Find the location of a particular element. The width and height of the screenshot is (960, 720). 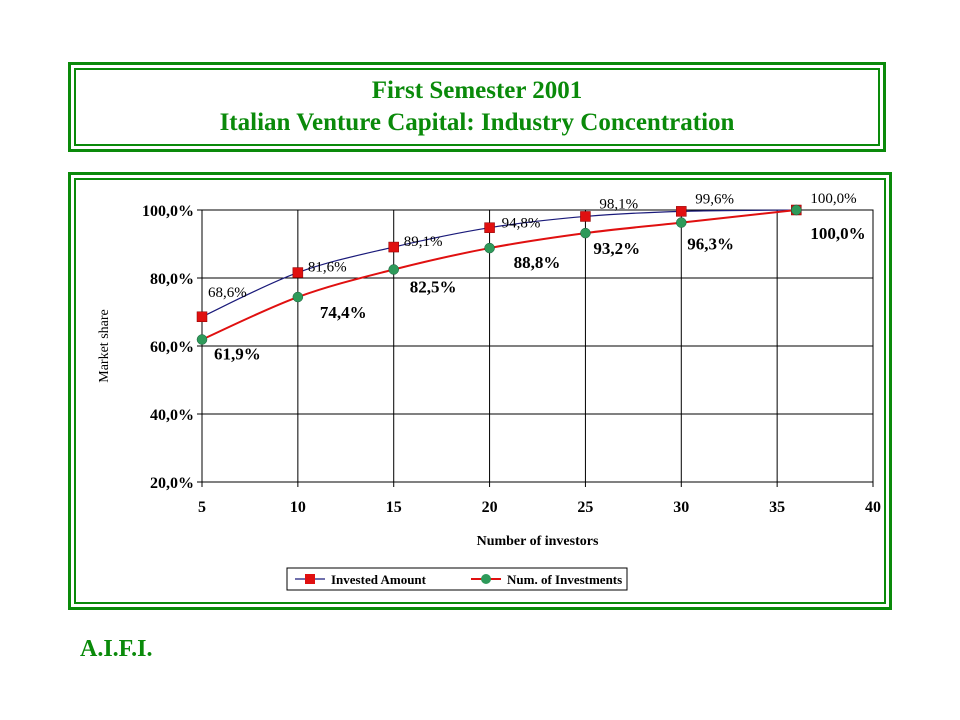

num-investments-data-label: 61,9% is located at coordinates (237, 354).